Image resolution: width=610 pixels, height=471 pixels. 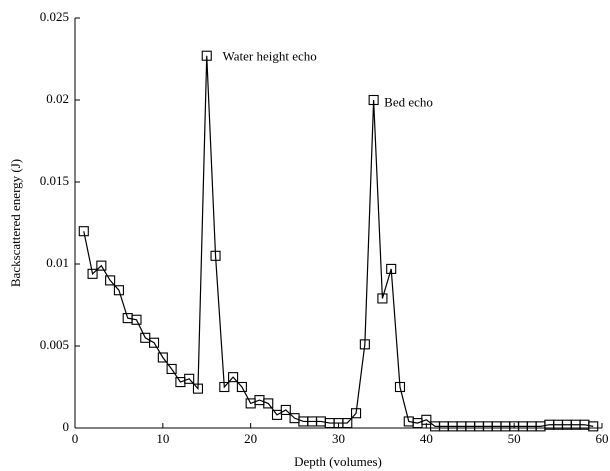 I want to click on y-tick-label: 0.015, so click(x=54, y=180).